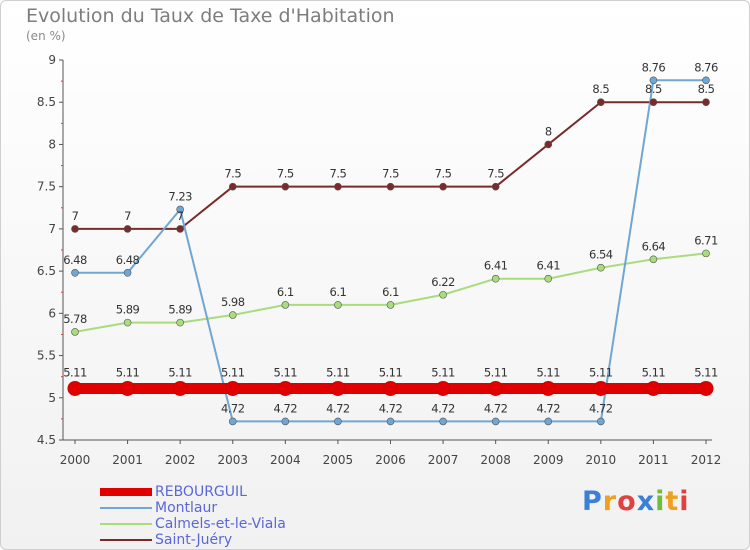 The height and width of the screenshot is (550, 750). Describe the element at coordinates (233, 302) in the screenshot. I see `data-label-2-3: 5.98` at that location.